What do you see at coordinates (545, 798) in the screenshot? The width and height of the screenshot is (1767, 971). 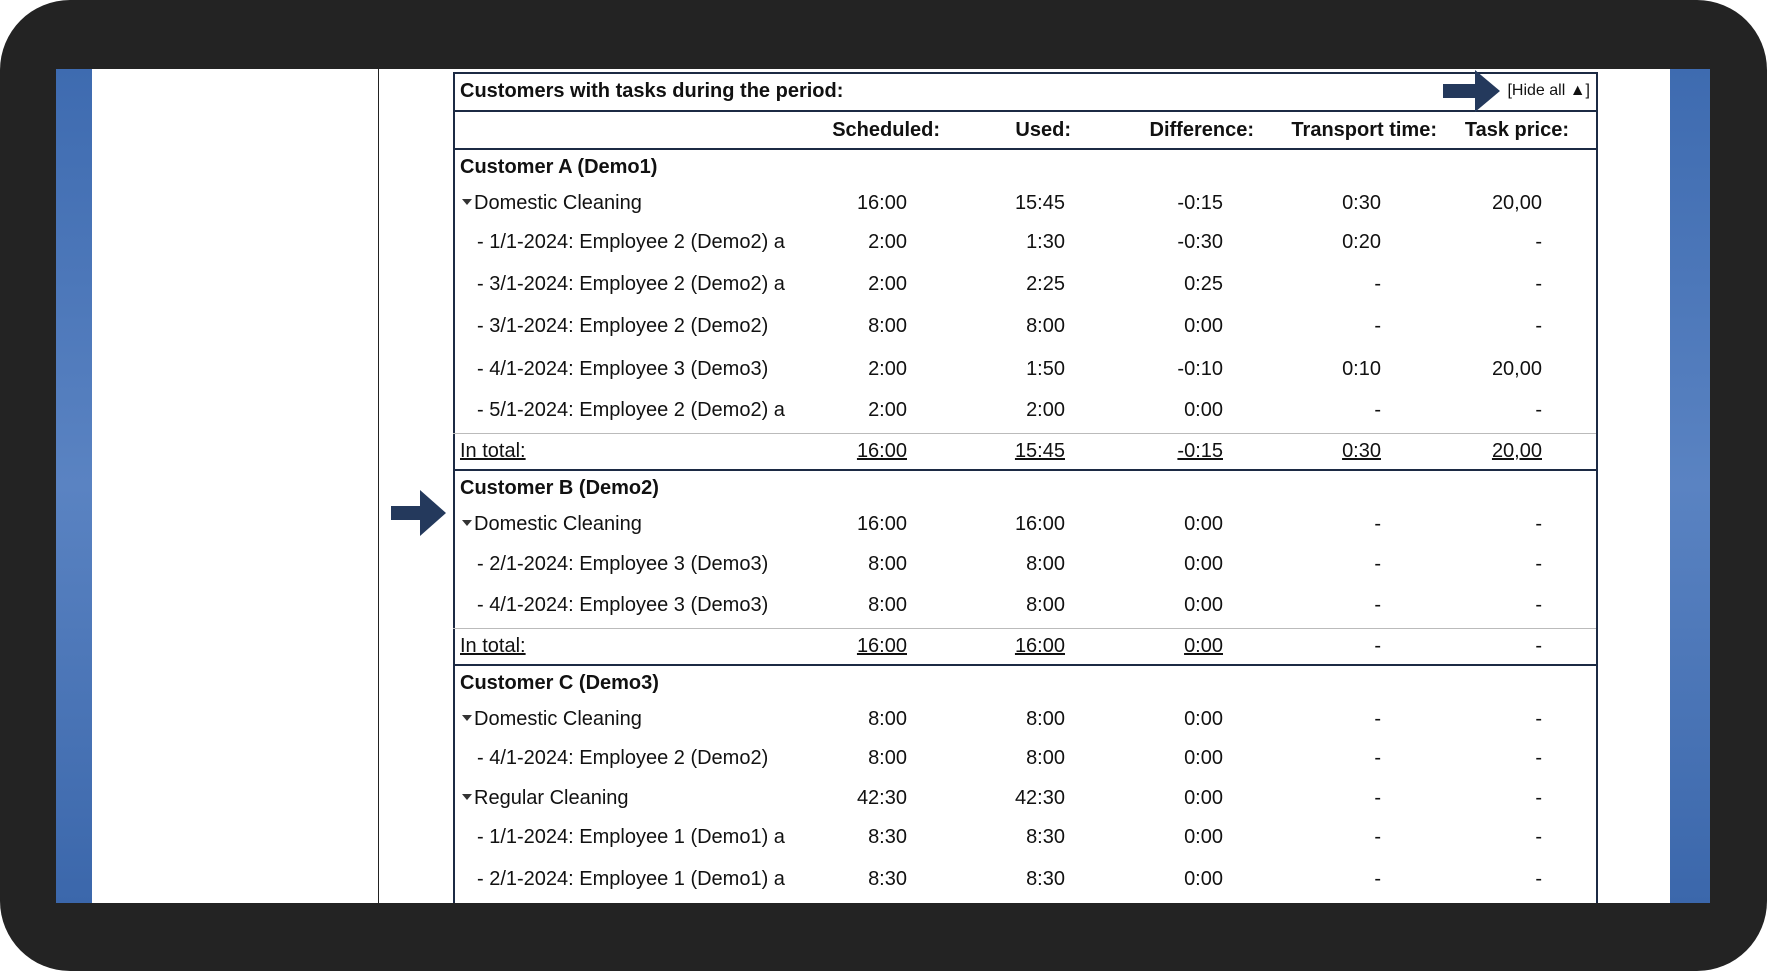 I see `service-name: Regular Cleaning` at bounding box center [545, 798].